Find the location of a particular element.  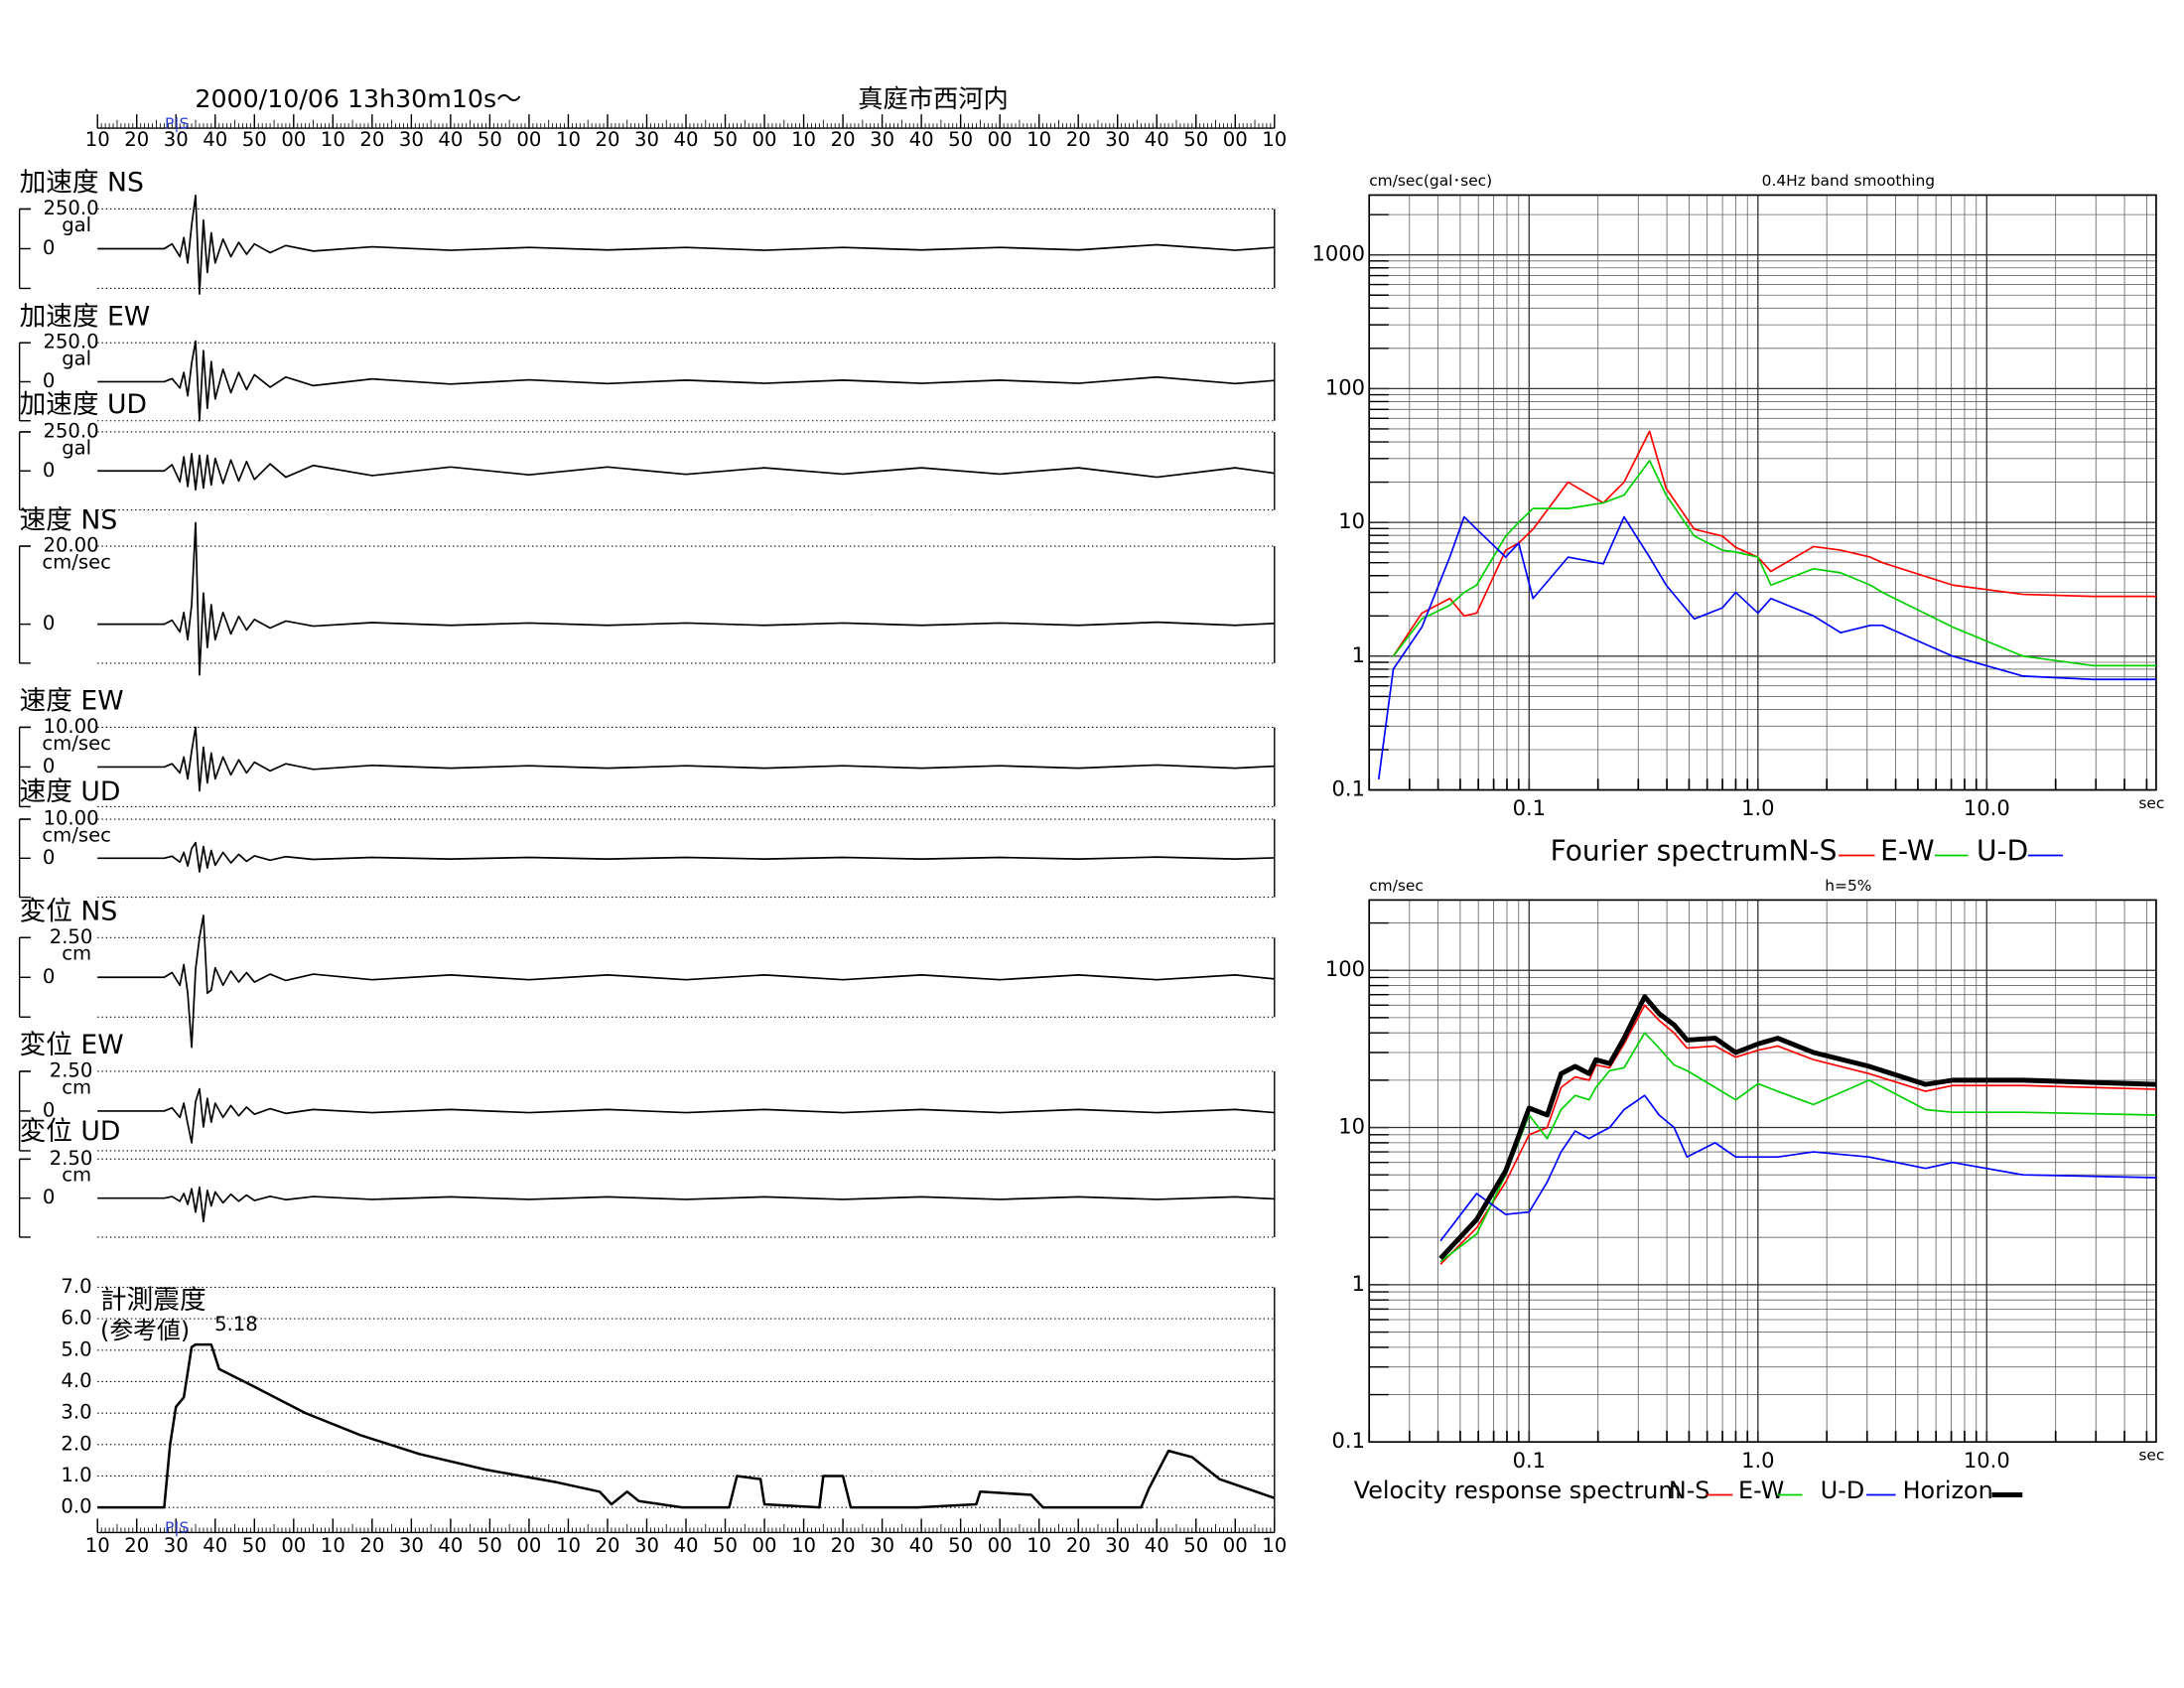

station: 真庭市西河内 is located at coordinates (933, 98).